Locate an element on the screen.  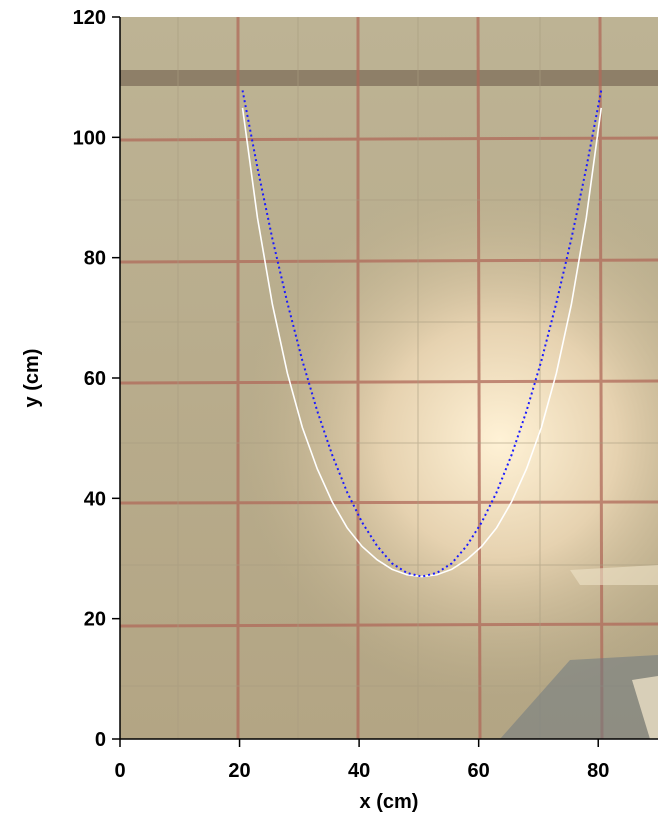
y-tick-label: 20 is located at coordinates (95, 620).